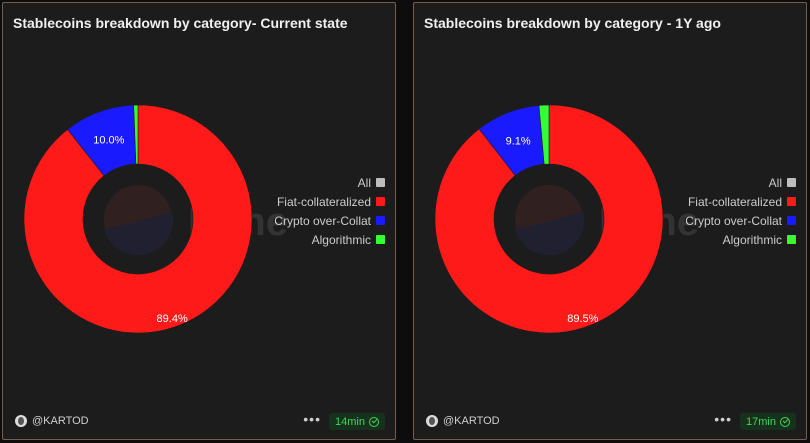  Describe the element at coordinates (108, 141) in the screenshot. I see `data-label: 10.0%` at that location.